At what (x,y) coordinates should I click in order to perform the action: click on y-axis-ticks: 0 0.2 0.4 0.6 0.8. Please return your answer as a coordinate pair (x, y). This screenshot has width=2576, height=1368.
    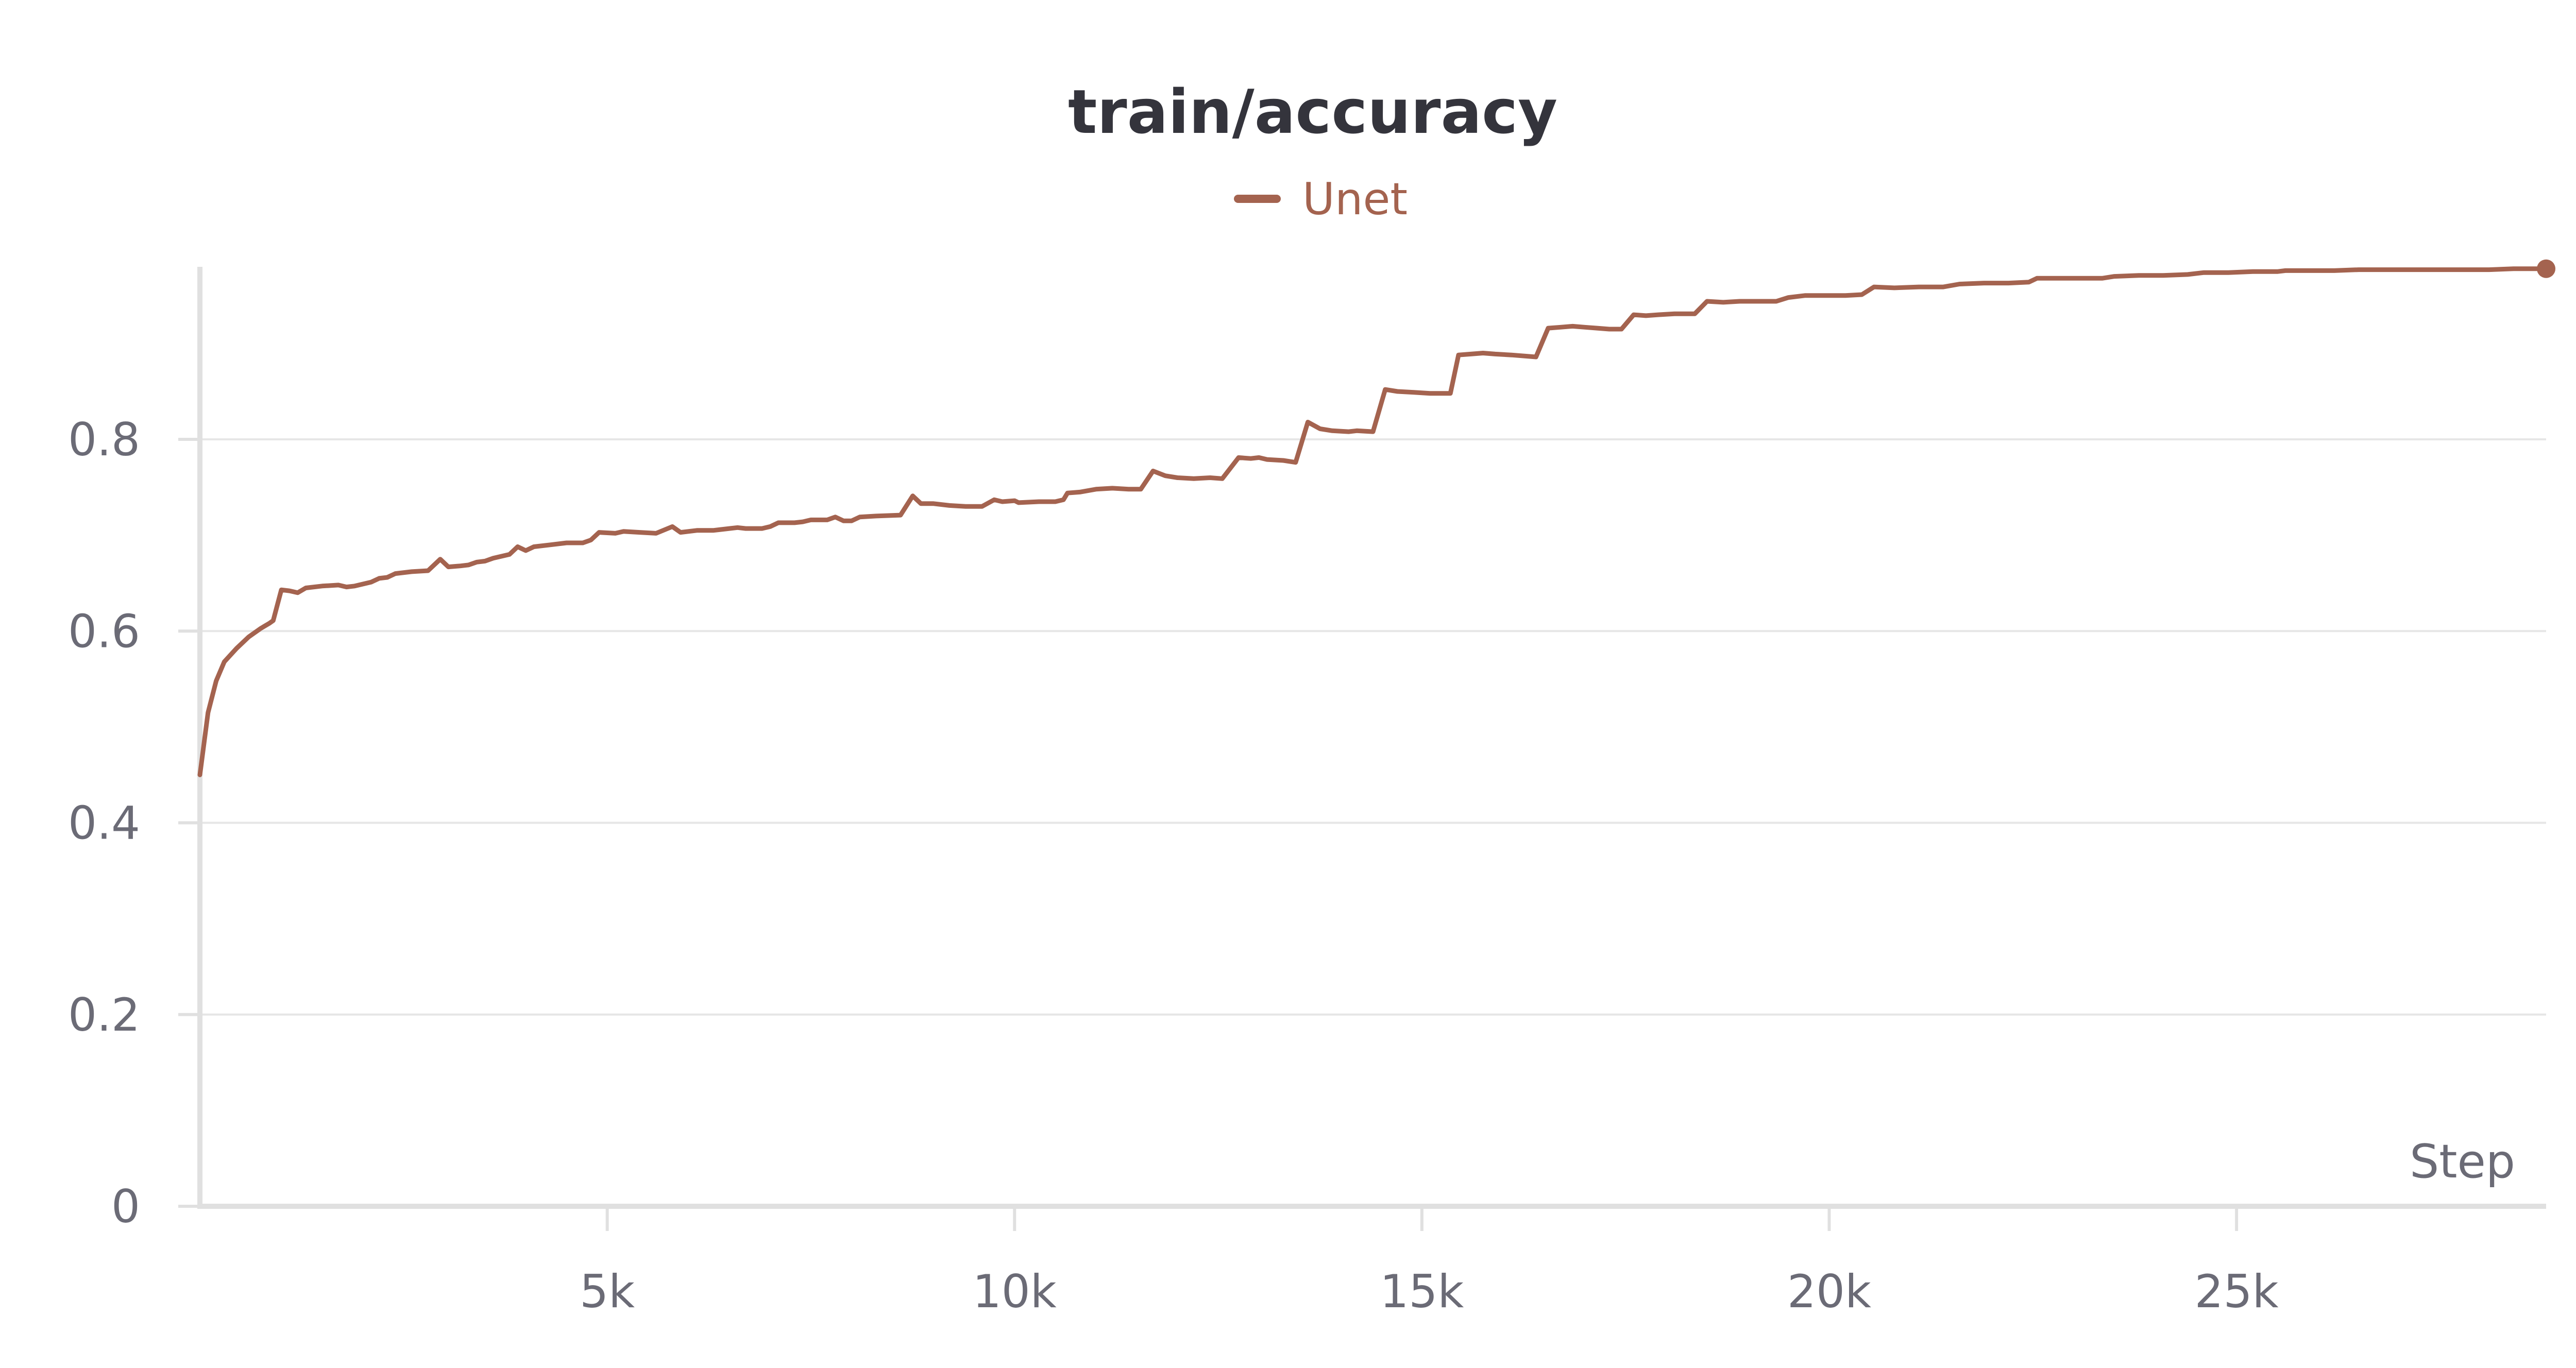
    Looking at the image, I should click on (134, 823).